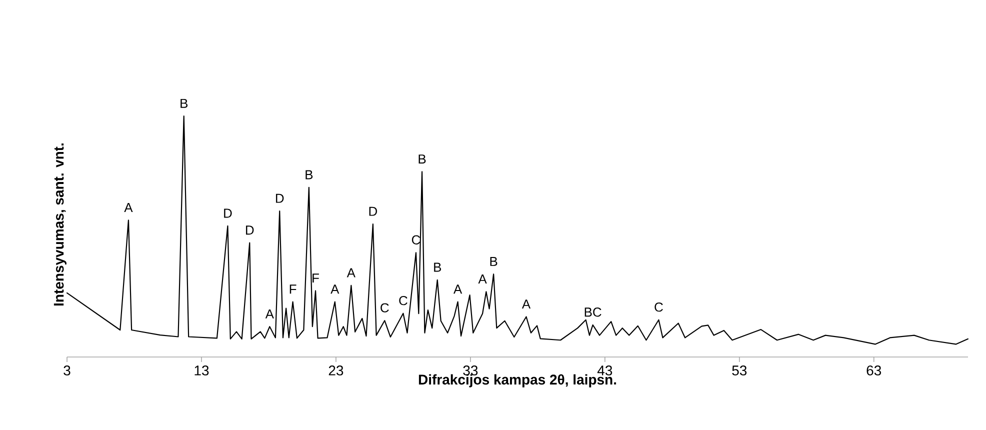  Describe the element at coordinates (874, 371) in the screenshot. I see `x-tick-label: 63` at that location.